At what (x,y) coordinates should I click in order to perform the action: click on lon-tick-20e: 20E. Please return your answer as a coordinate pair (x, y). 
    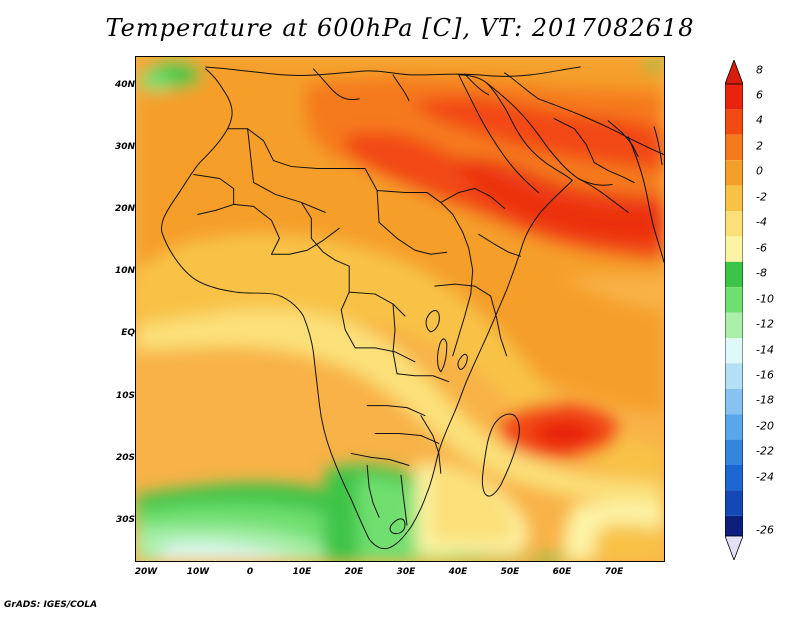
    Looking at the image, I should click on (354, 572).